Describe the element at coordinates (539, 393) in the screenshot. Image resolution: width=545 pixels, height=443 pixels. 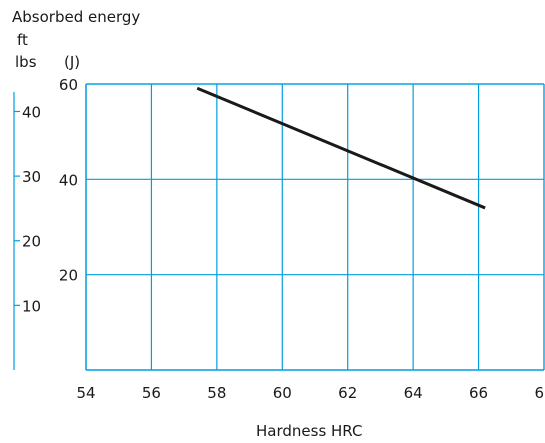
I see `x-tick-label-68: 68` at that location.